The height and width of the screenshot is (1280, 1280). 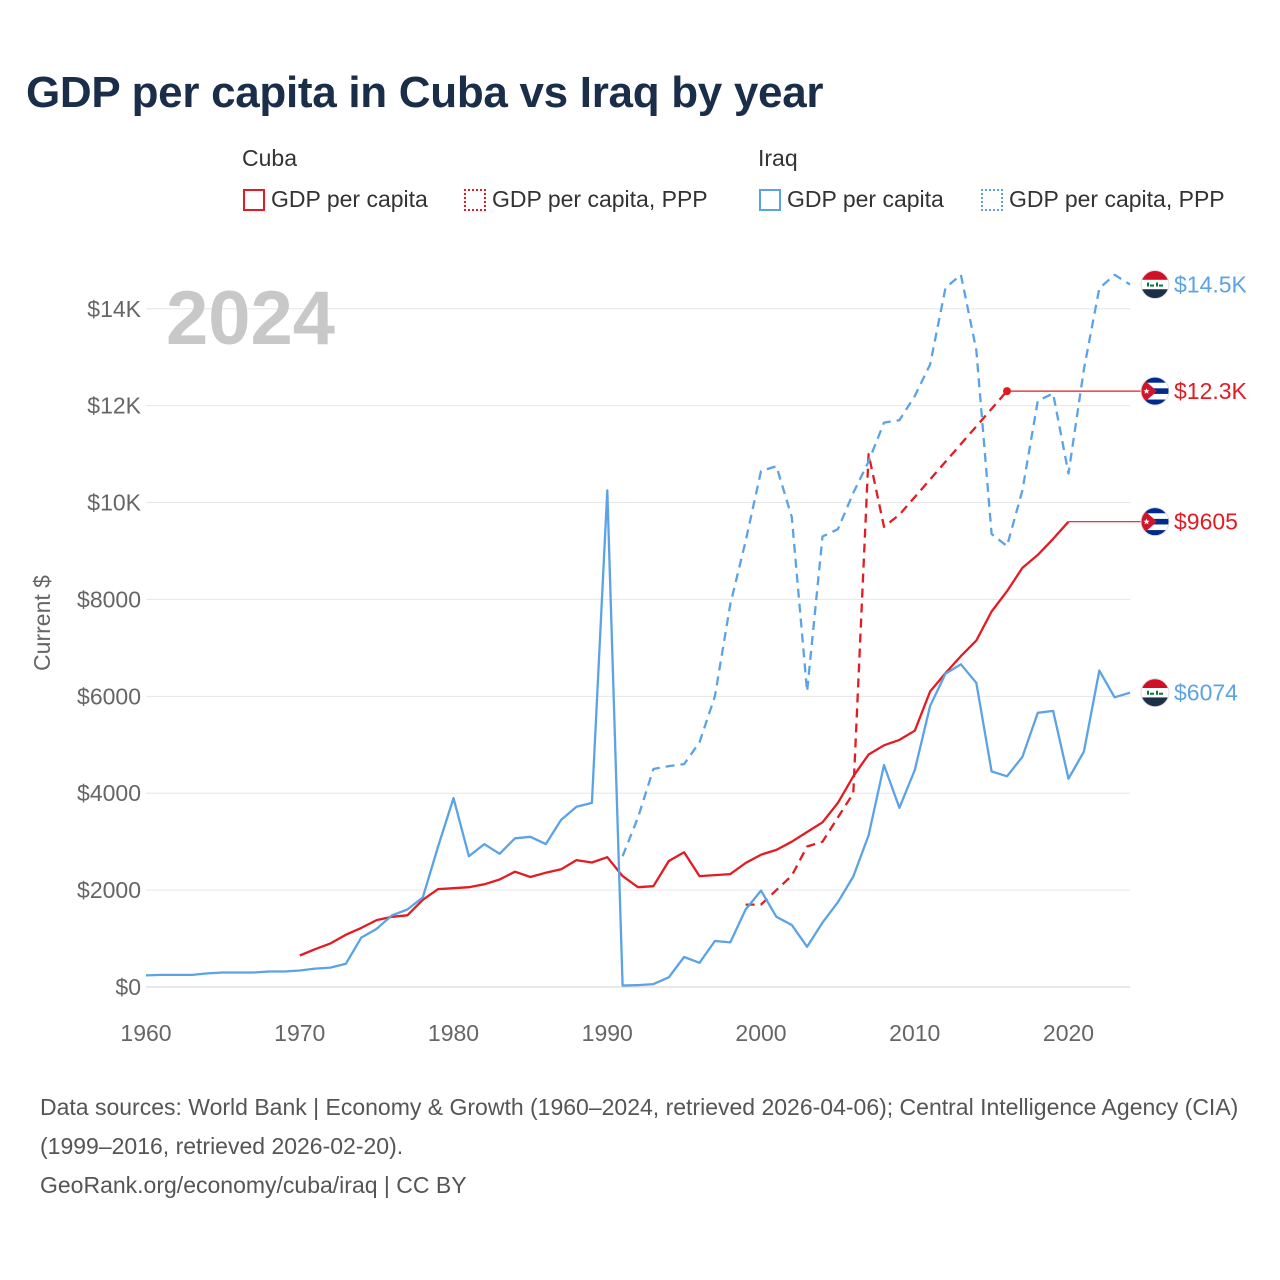 What do you see at coordinates (760, 1033) in the screenshot?
I see `x-tick-label: 2000` at bounding box center [760, 1033].